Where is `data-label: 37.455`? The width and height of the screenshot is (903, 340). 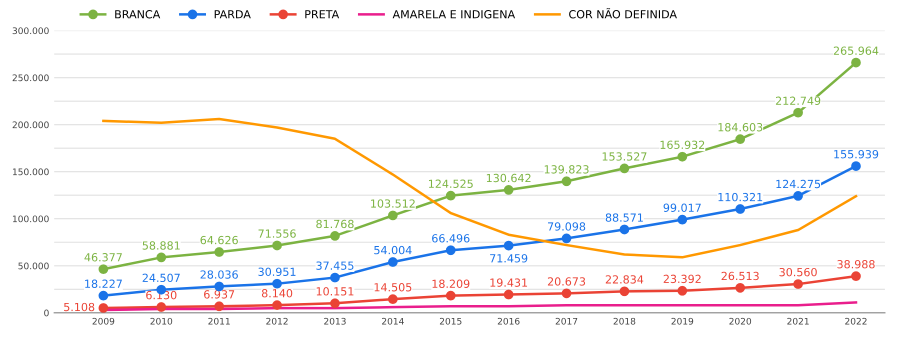 data-label: 37.455 is located at coordinates (335, 265).